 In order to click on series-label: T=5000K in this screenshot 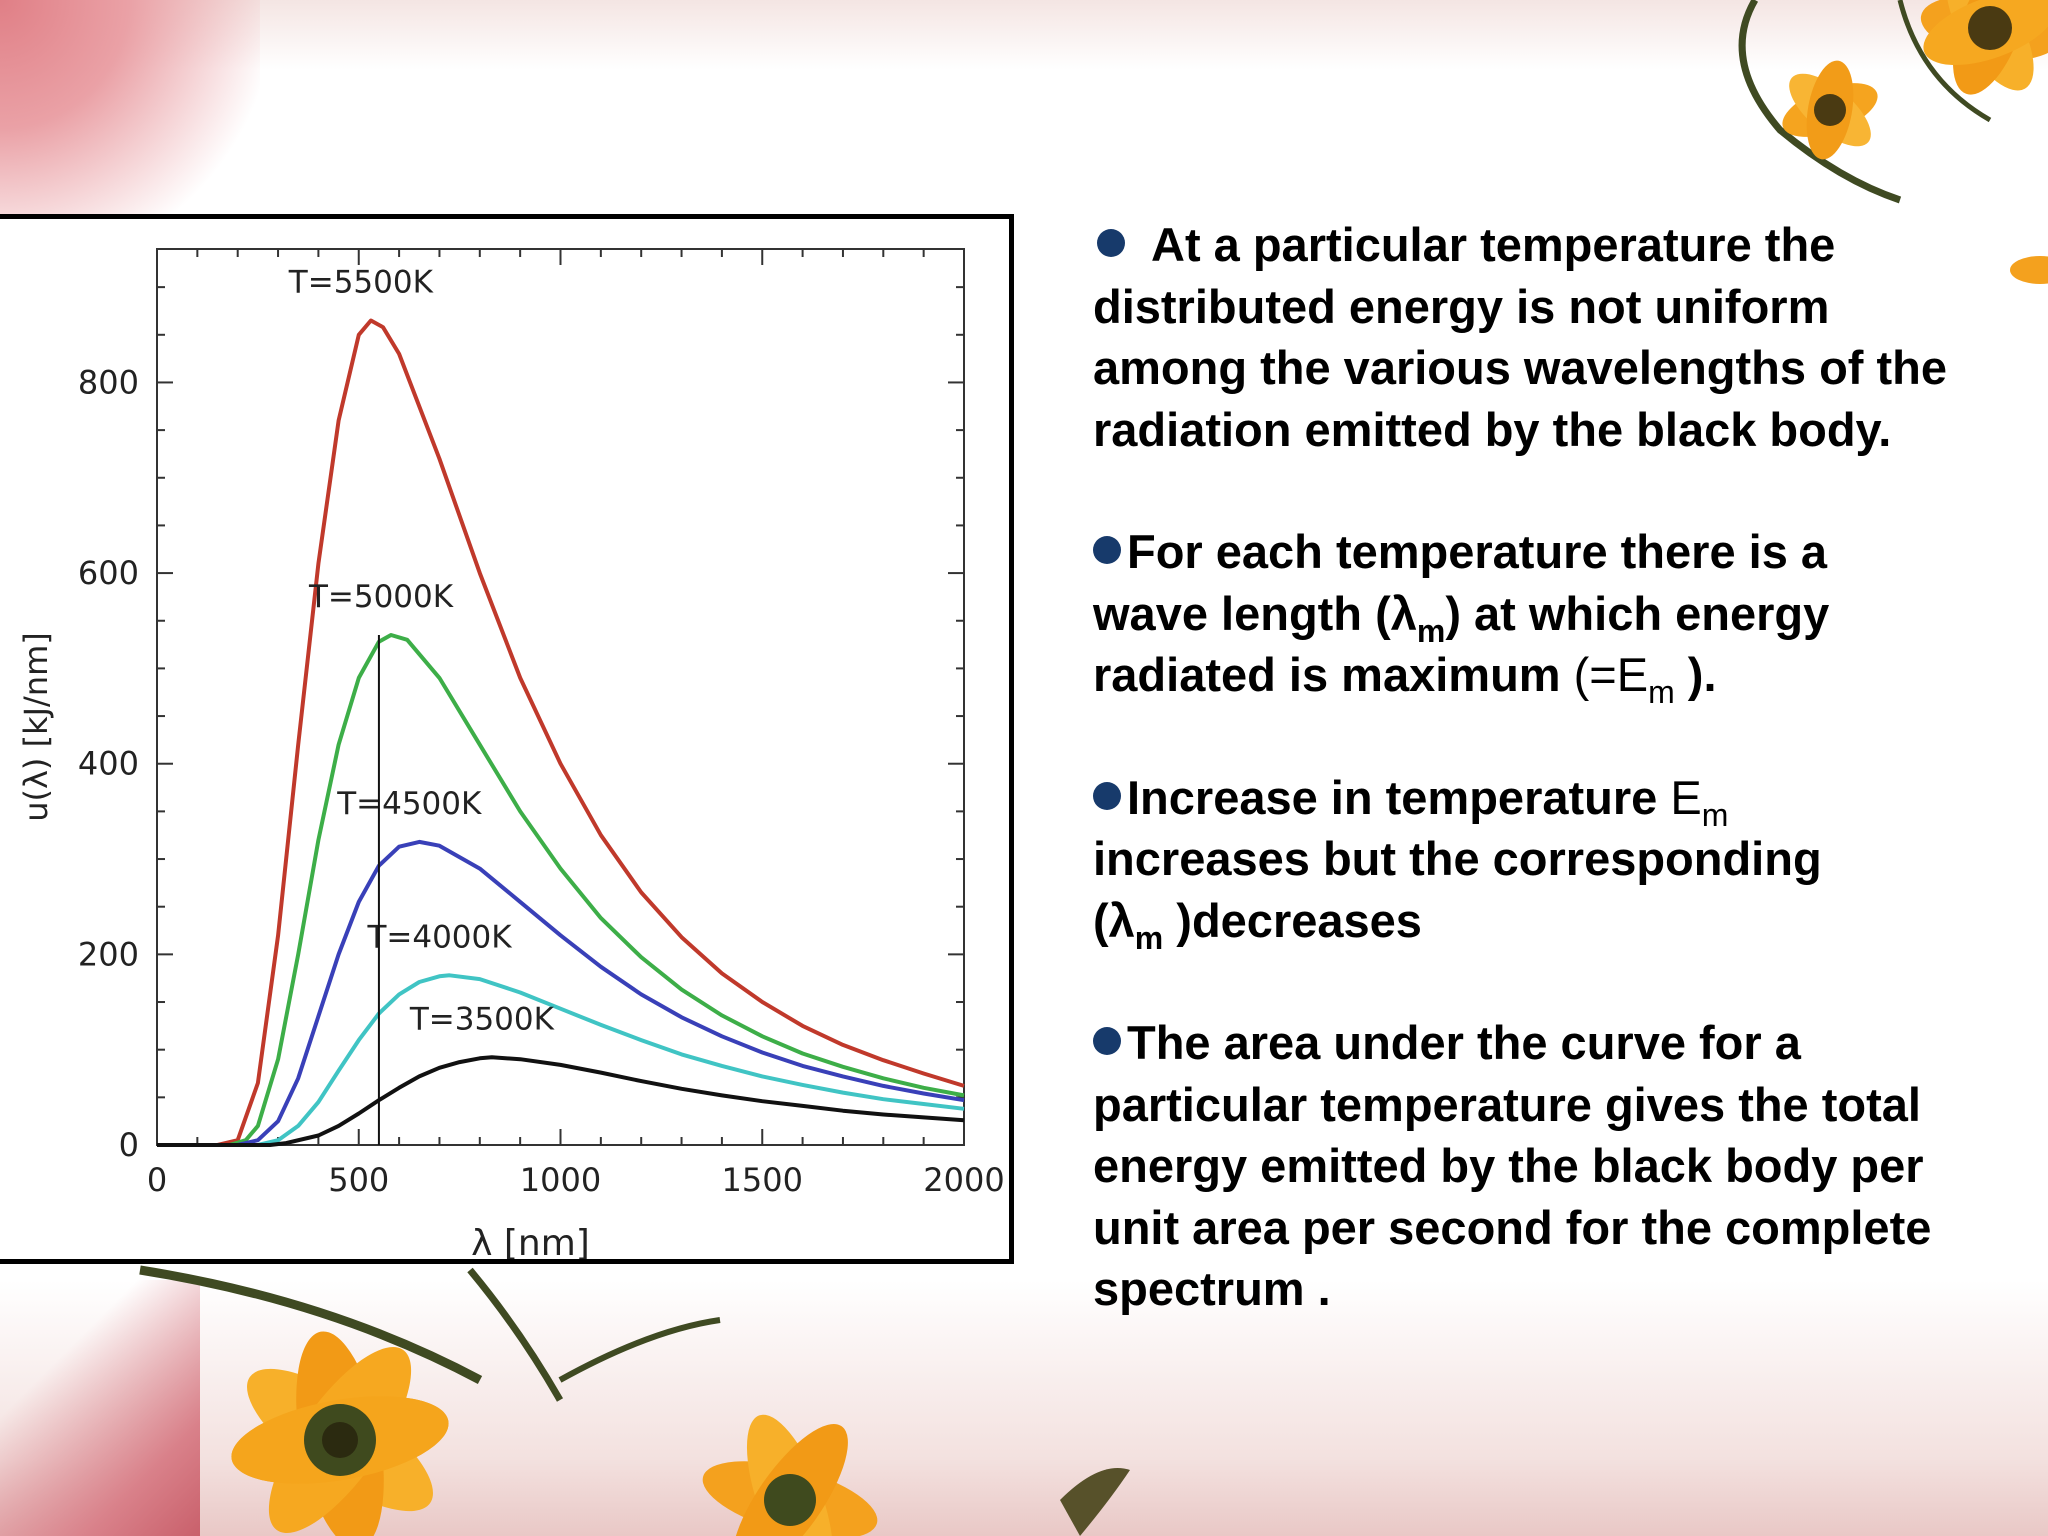, I will do `click(381, 597)`.